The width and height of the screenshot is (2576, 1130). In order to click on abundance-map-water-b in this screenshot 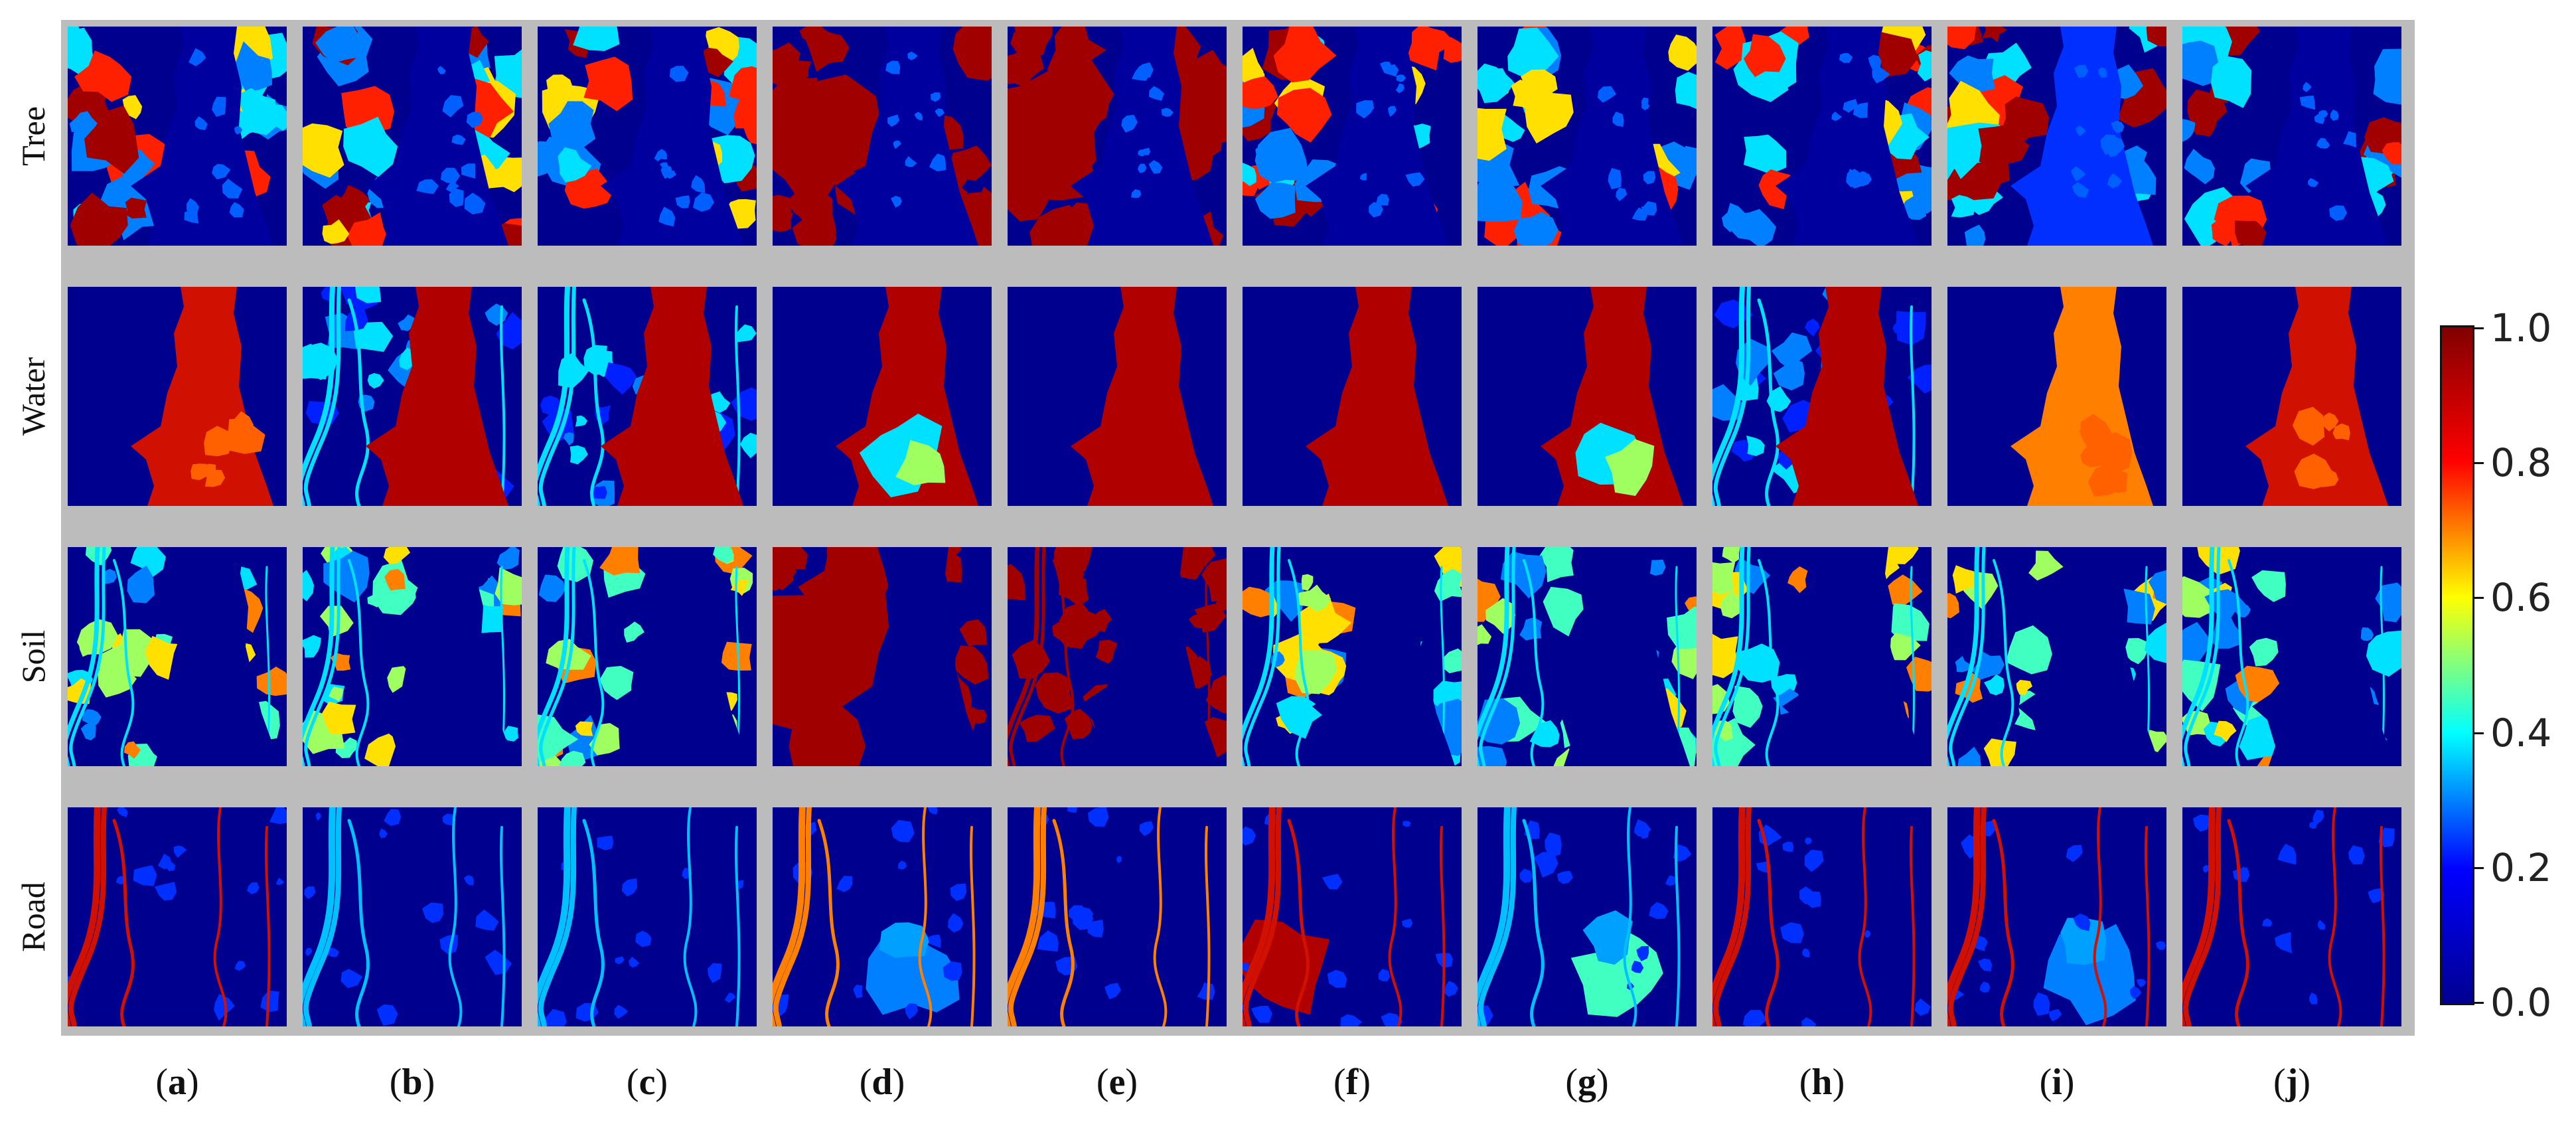, I will do `click(413, 397)`.